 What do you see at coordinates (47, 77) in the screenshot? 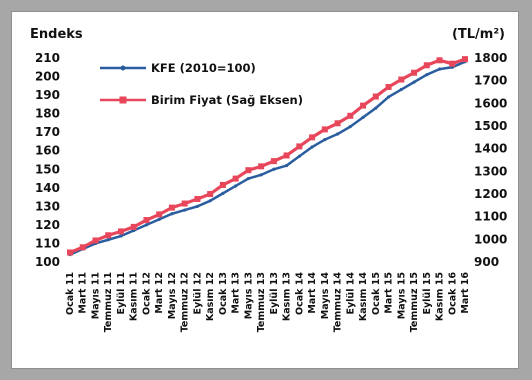
I see `y-tick-label-left: 200` at bounding box center [47, 77].